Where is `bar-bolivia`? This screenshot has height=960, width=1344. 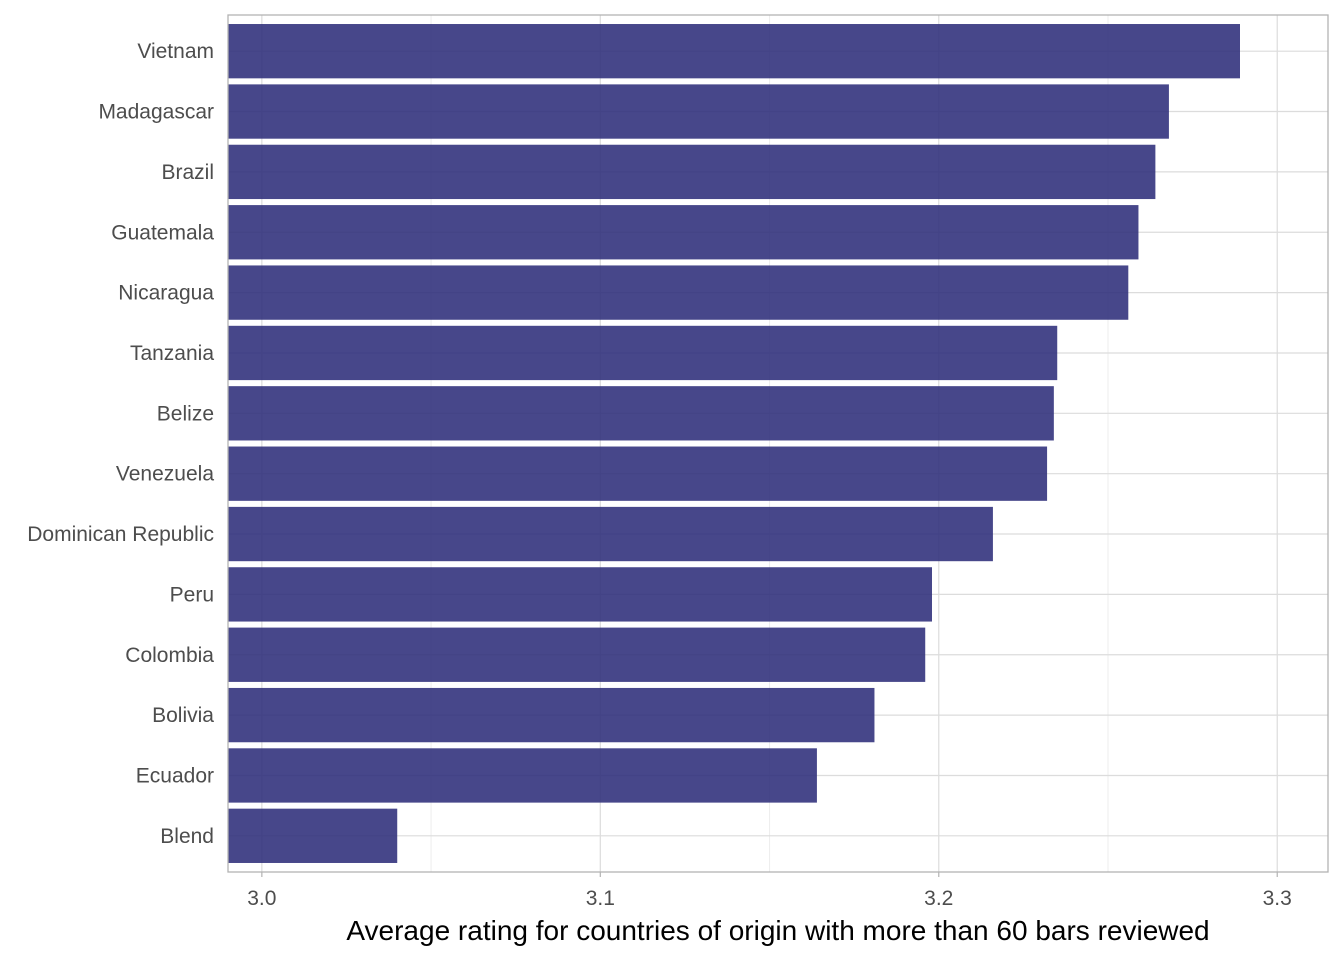
bar-bolivia is located at coordinates (551, 715).